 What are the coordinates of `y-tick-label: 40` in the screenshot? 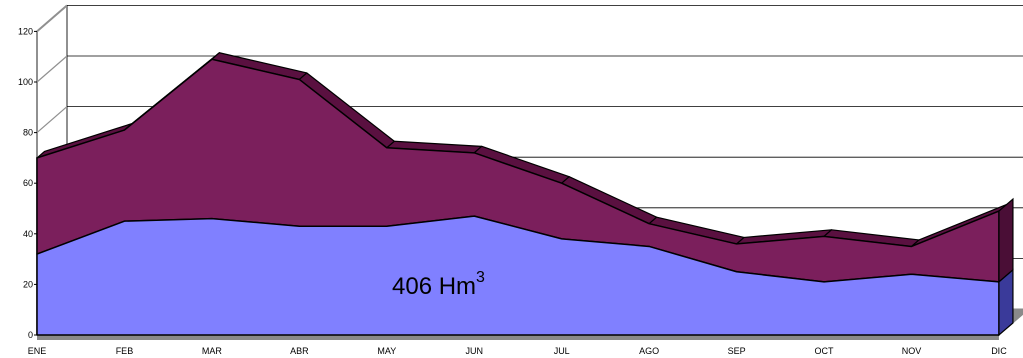 It's located at (28, 234).